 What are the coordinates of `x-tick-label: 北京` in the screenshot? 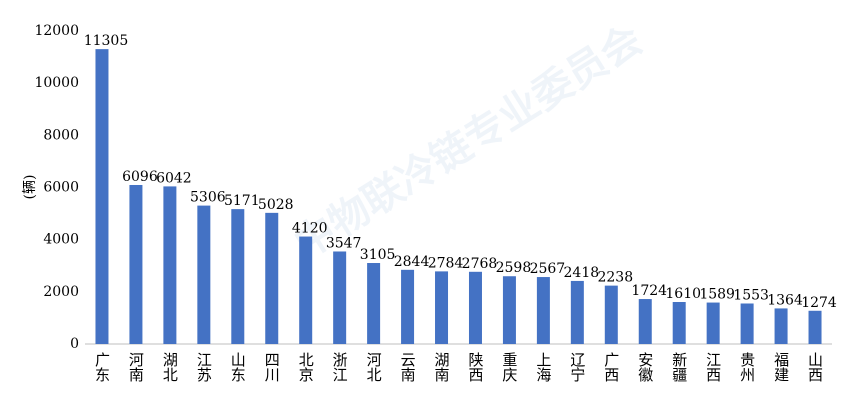 It's located at (306, 367).